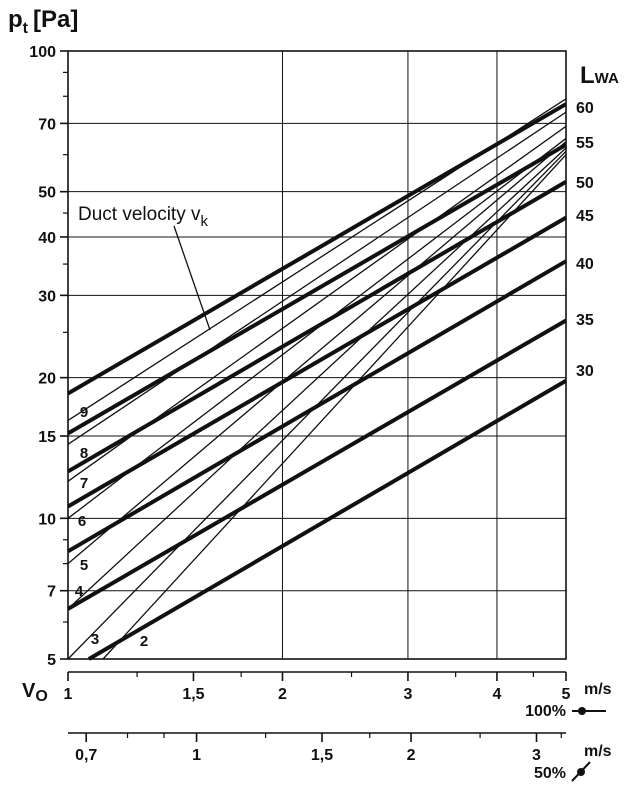 The height and width of the screenshot is (785, 626). What do you see at coordinates (585, 183) in the screenshot?
I see `lwa-label-50: 50` at bounding box center [585, 183].